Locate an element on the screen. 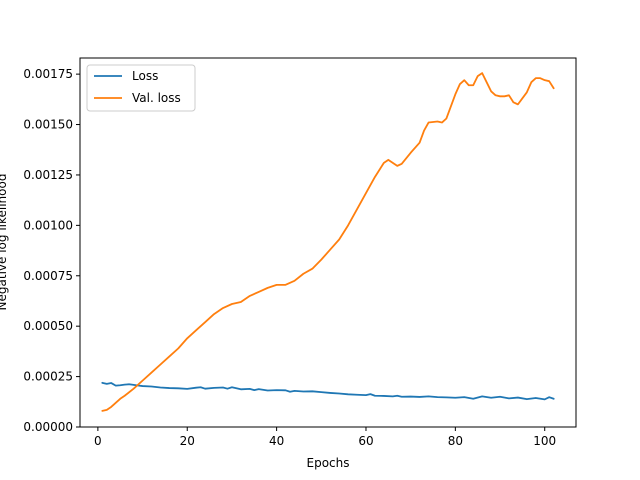 The image size is (640, 480). y-tick-label: 0.00100 is located at coordinates (48, 225).